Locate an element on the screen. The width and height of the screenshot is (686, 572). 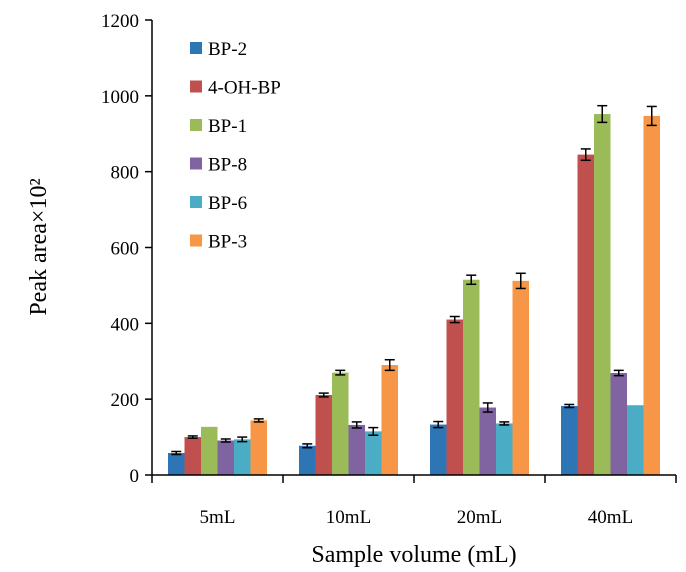
bar-4-oh-bp-40ml is located at coordinates (585, 314).